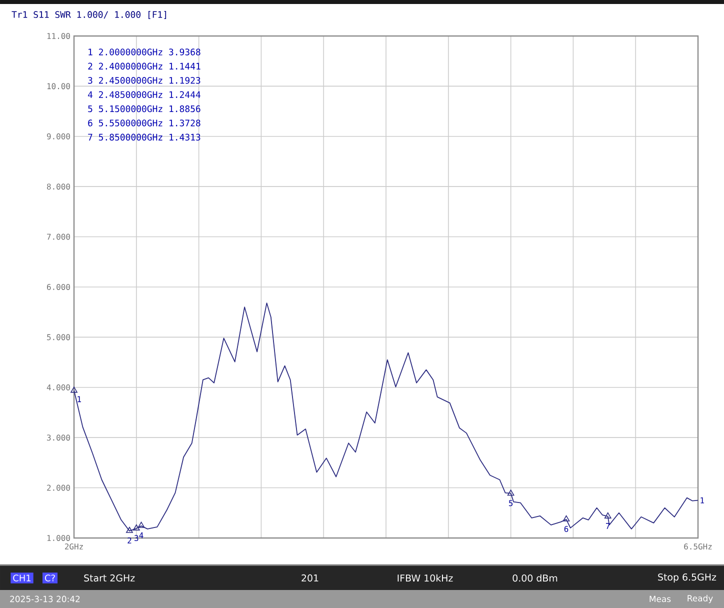 The width and height of the screenshot is (724, 608). Describe the element at coordinates (687, 577) in the screenshot. I see `text: Stop 6.5GHz` at that location.